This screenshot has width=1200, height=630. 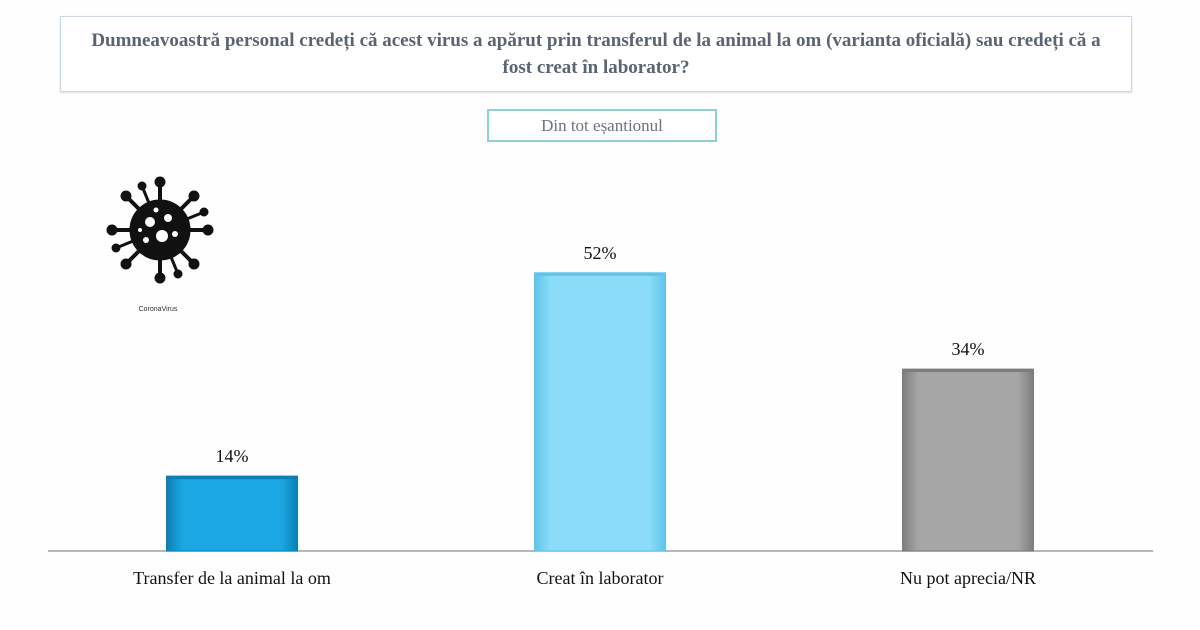 I want to click on category-label: Creat în laborator, so click(x=600, y=578).